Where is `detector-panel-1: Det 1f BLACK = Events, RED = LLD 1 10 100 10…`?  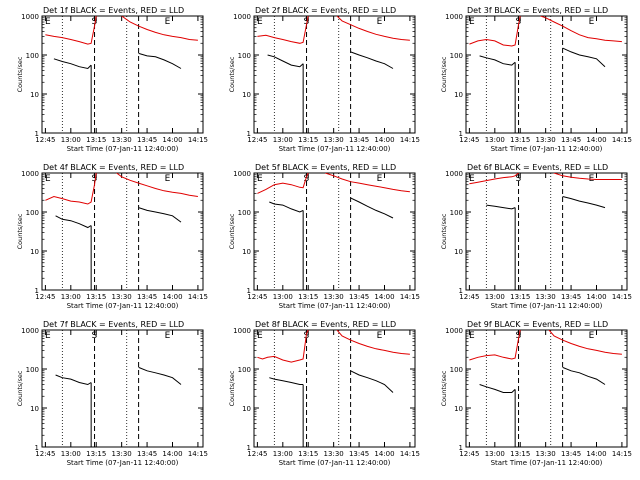
detector-panel-1: Det 1f BLACK = Events, RED = LLD 1 10 100 10… is located at coordinates (112, 79).